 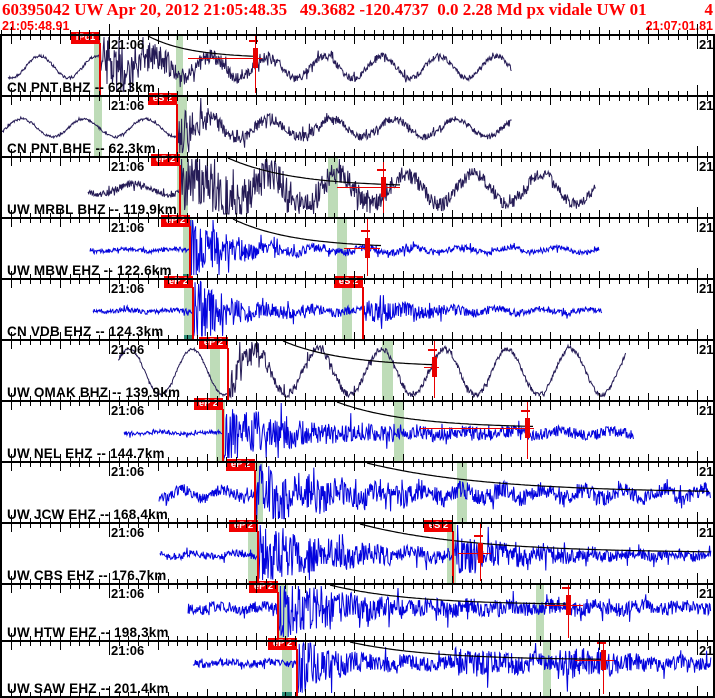 I want to click on waveform-polyline, so click(x=259, y=64).